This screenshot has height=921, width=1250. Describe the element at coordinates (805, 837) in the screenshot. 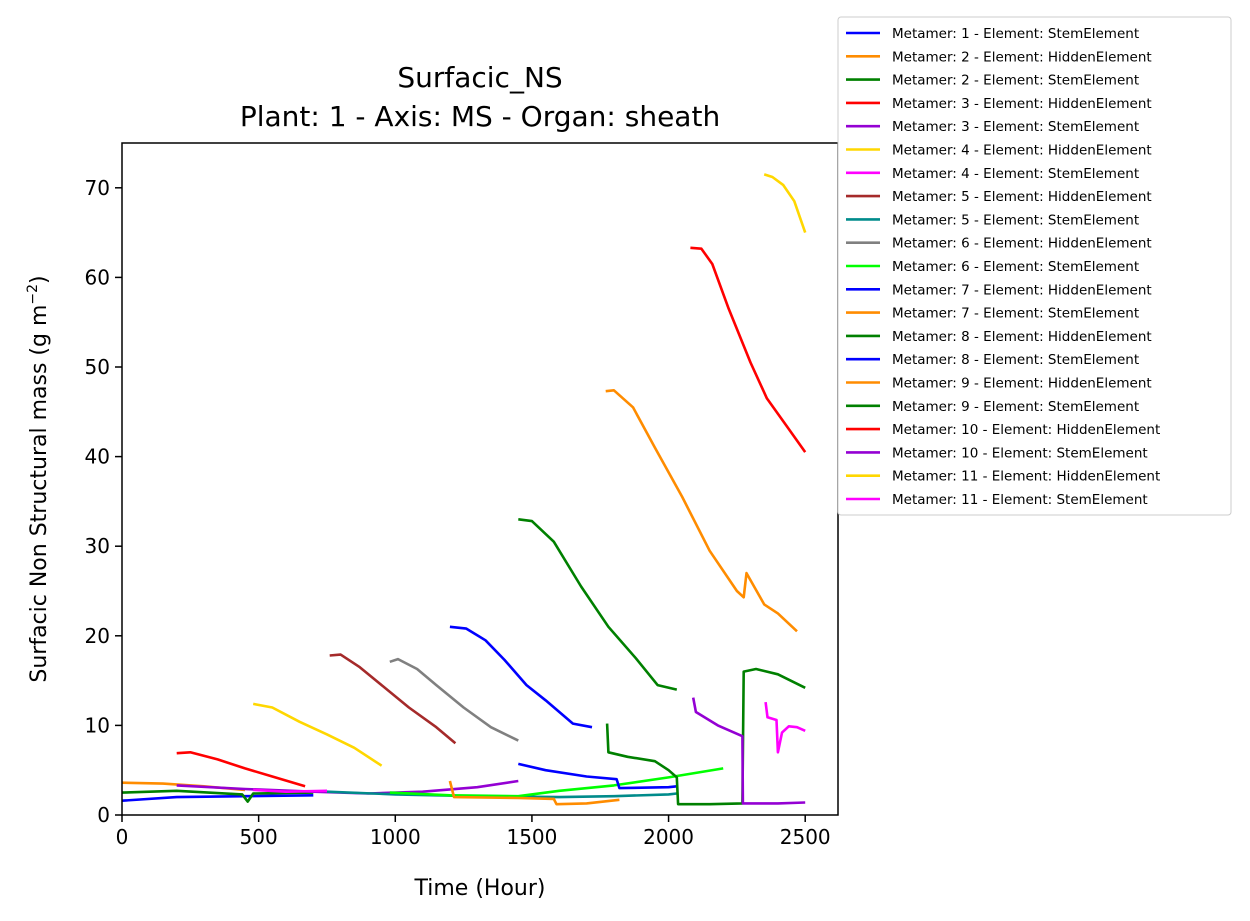

I see `x-tick-label: 2500` at that location.